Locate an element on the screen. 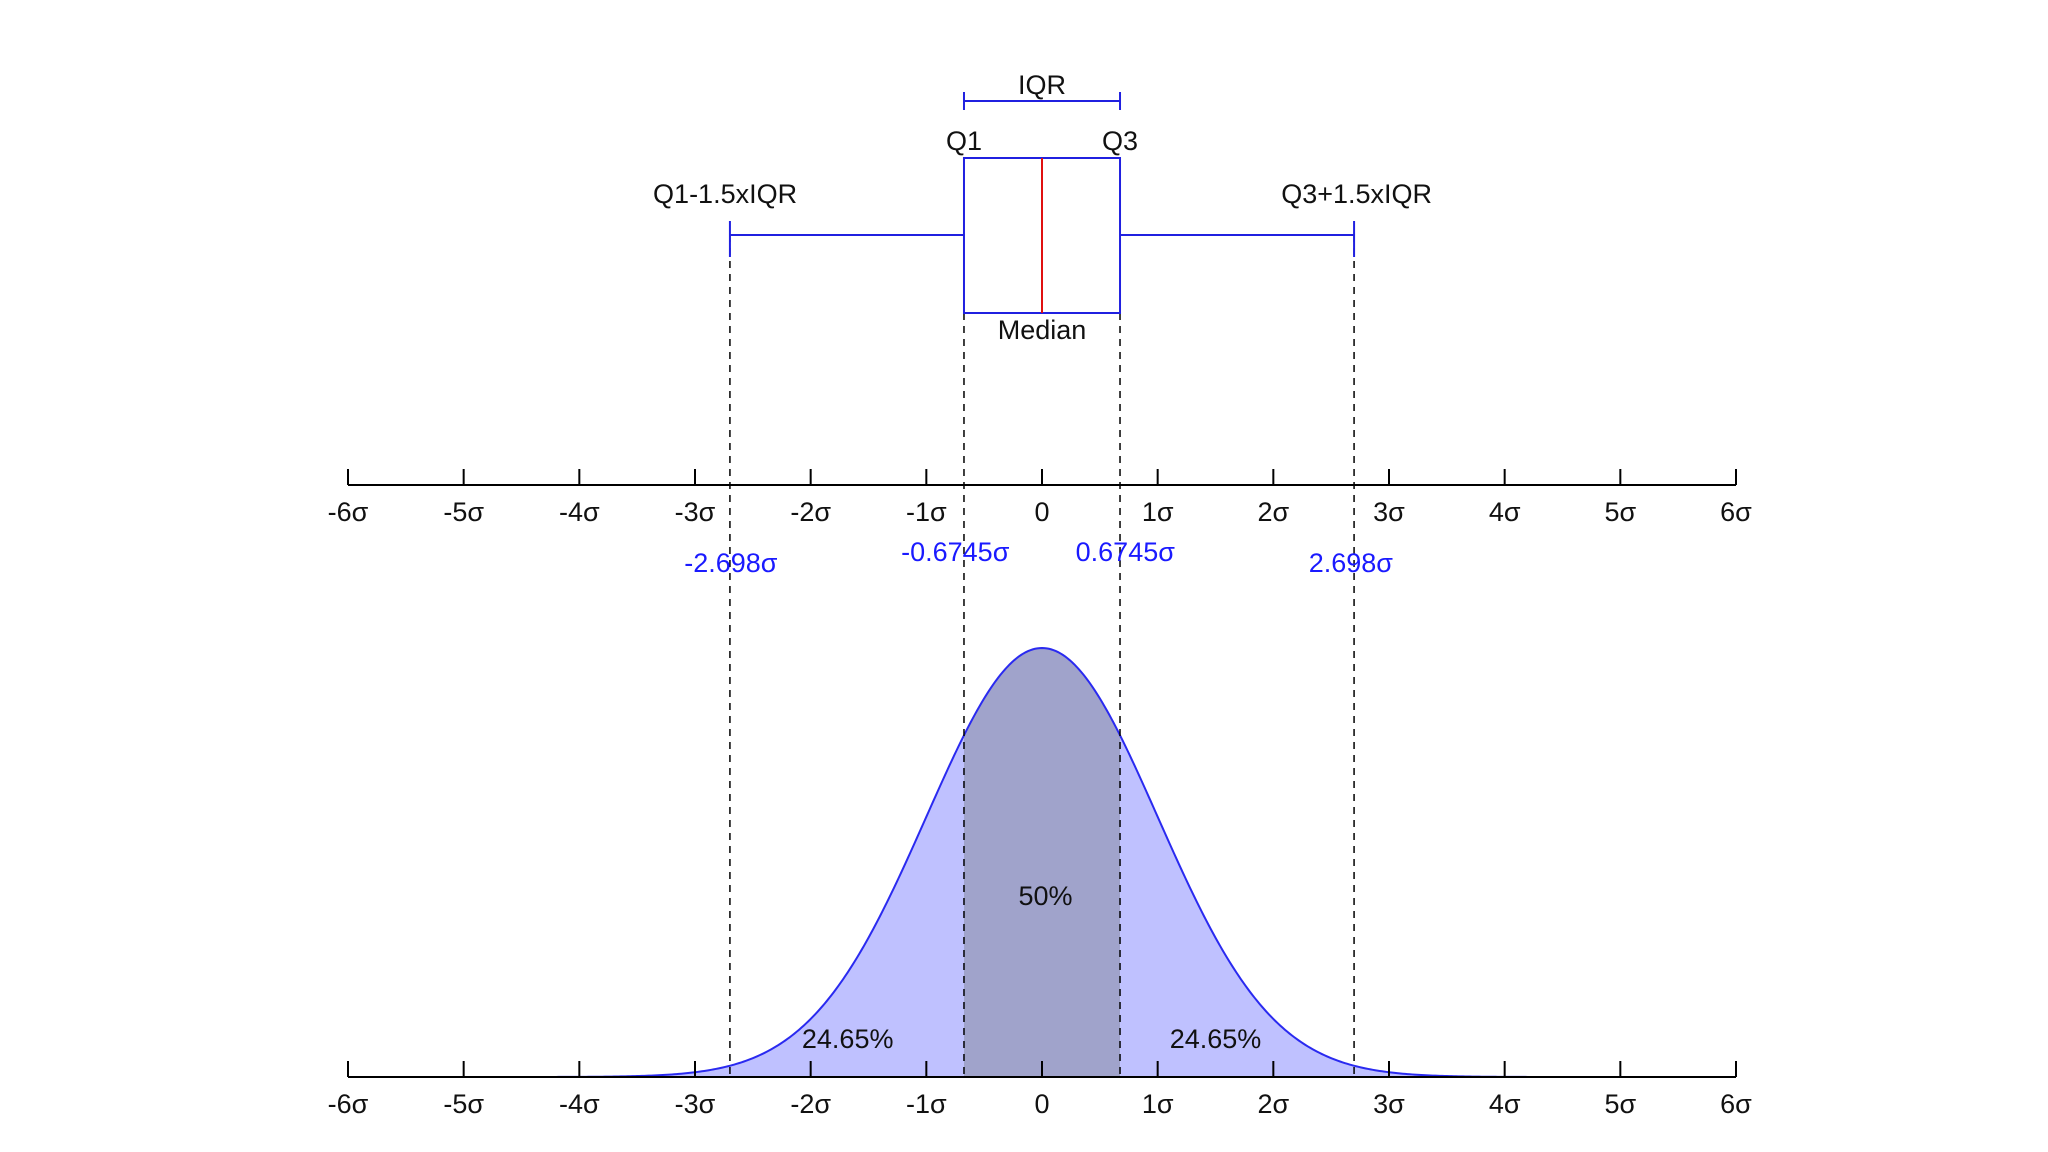 This screenshot has height=1152, width=2048. bottom-tick-label: 5σ is located at coordinates (1620, 1104).